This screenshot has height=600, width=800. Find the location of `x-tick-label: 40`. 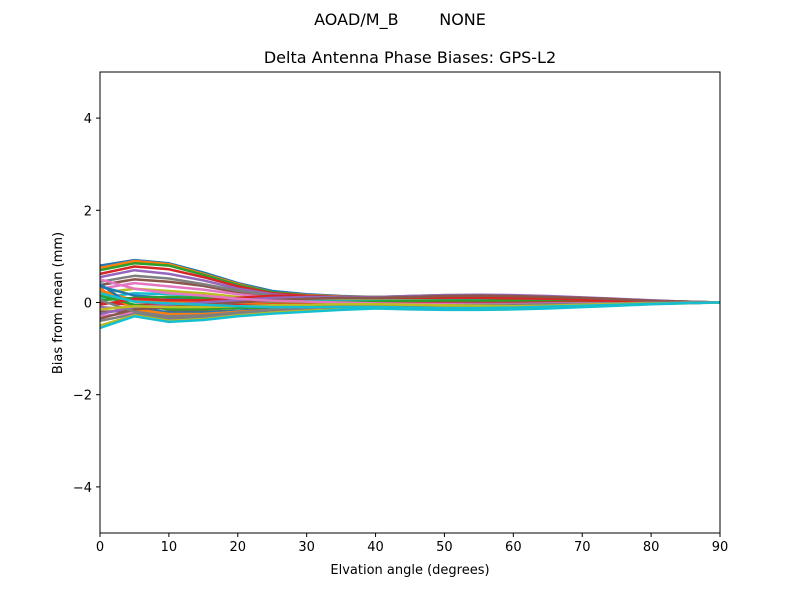

x-tick-label: 40 is located at coordinates (375, 547).